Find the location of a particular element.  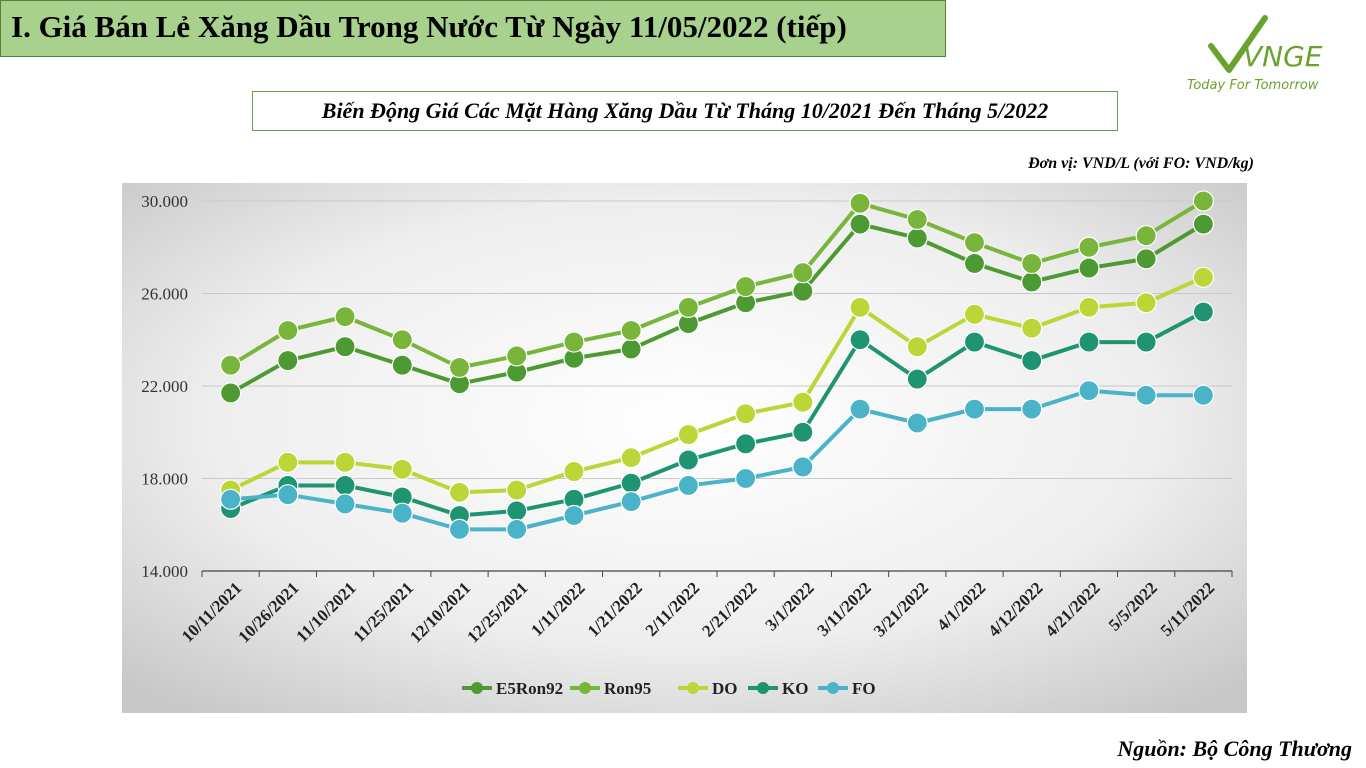

source-note: Nguồn: Bộ Công Thương is located at coordinates (1234, 748).